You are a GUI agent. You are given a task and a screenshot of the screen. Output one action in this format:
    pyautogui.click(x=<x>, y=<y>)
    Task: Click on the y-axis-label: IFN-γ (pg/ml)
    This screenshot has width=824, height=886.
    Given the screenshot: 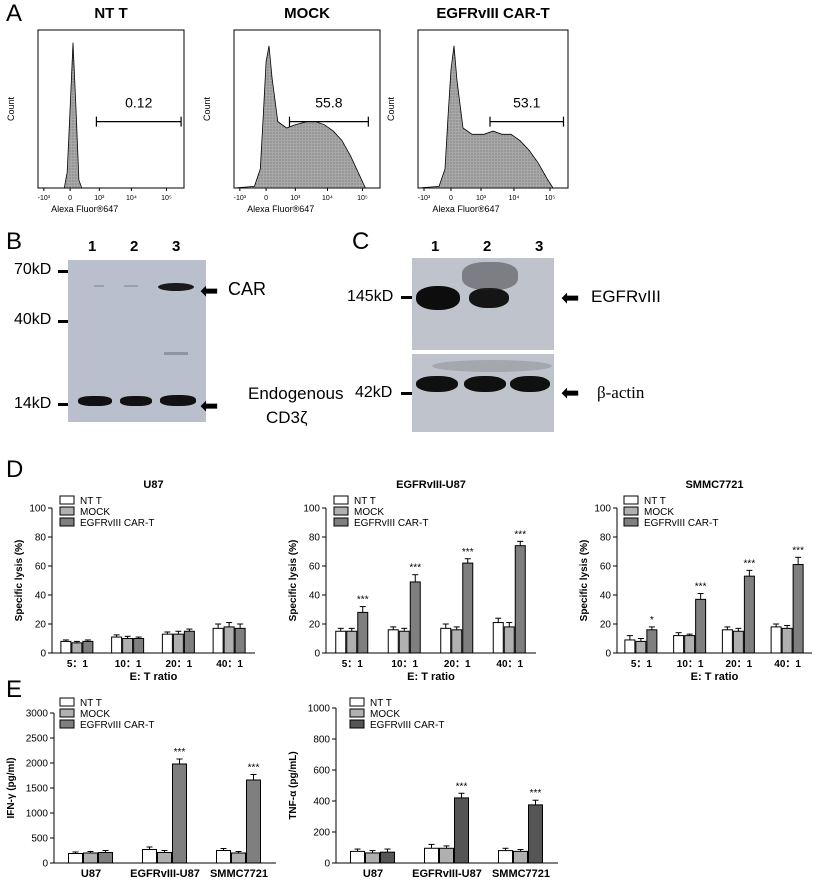 What is the action you would take?
    pyautogui.click(x=11, y=787)
    